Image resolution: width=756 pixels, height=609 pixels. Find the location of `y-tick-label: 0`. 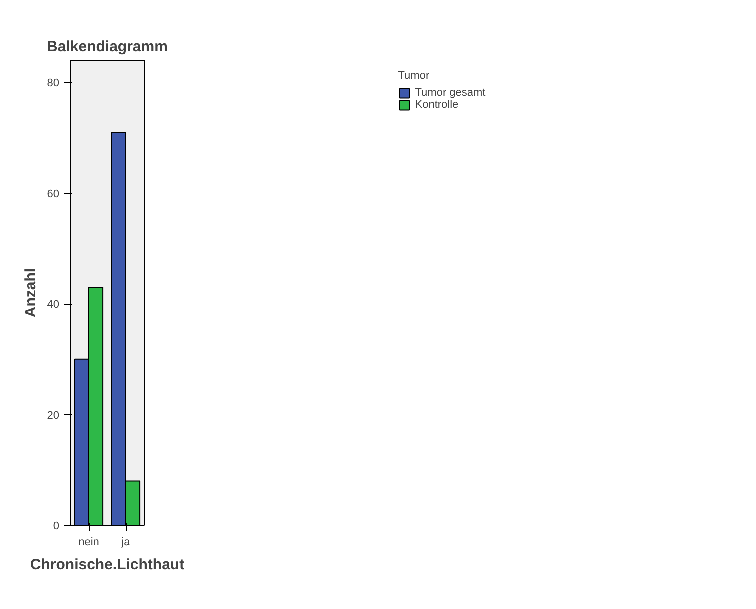

y-tick-label: 0 is located at coordinates (56, 526).